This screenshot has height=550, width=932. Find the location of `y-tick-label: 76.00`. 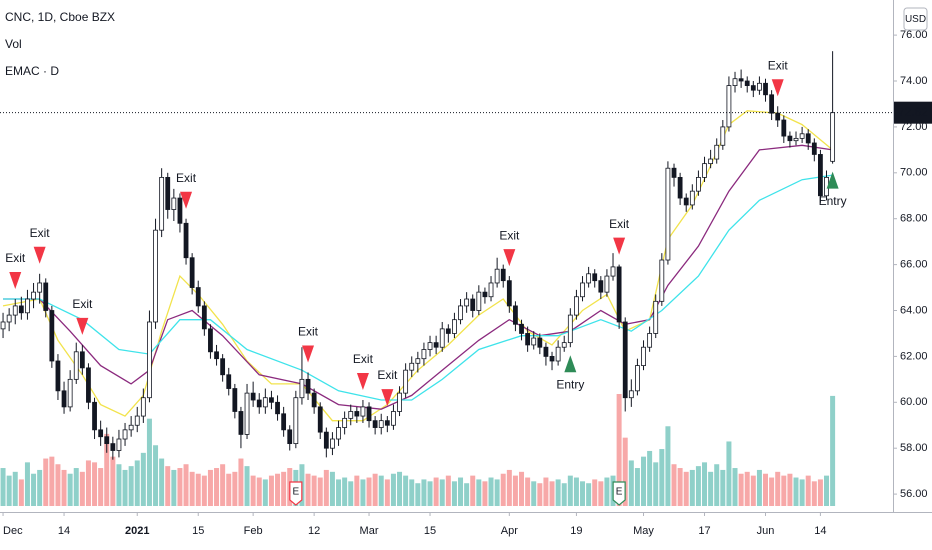

y-tick-label: 76.00 is located at coordinates (914, 35).